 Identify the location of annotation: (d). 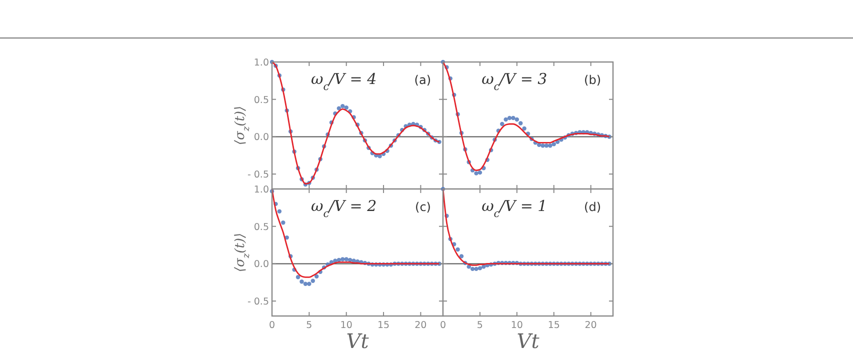
(592, 207).